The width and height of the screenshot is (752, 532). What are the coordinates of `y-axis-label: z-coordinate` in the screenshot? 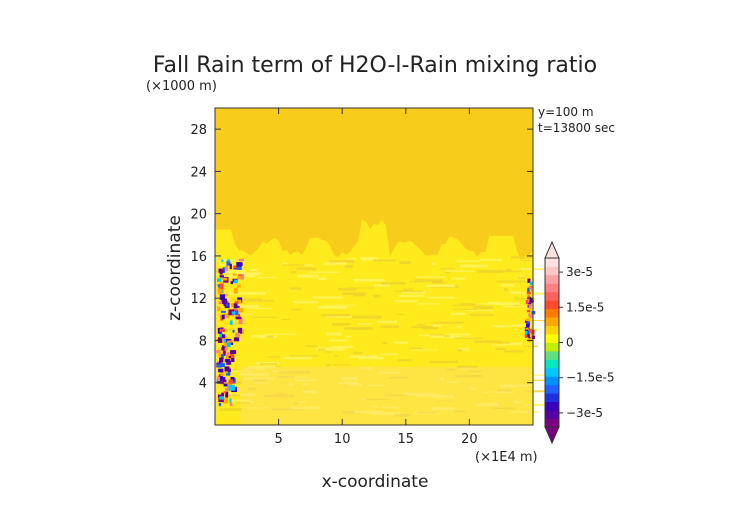 It's located at (175, 268).